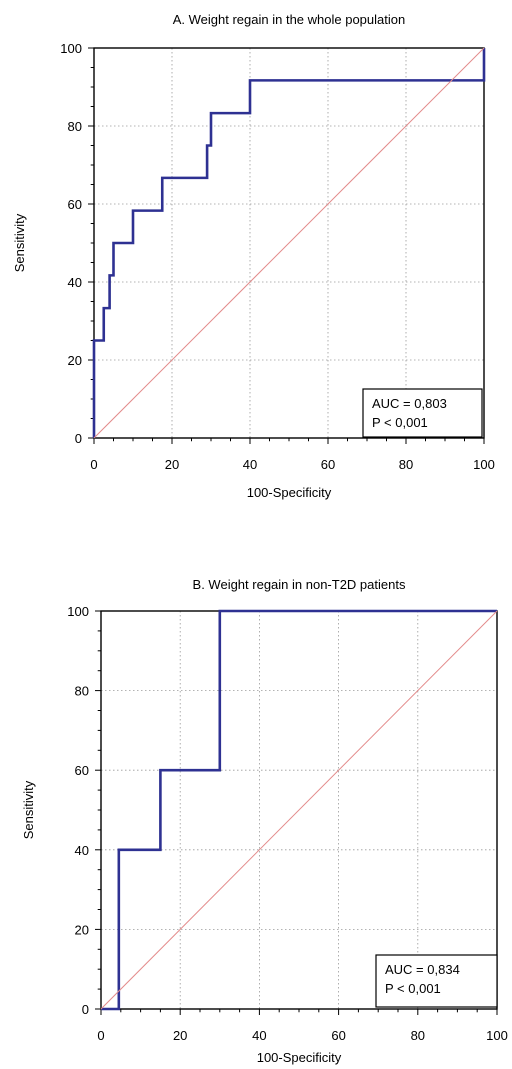  What do you see at coordinates (299, 584) in the screenshot?
I see `chart-title: B. Weight regain in non-T2D patients` at bounding box center [299, 584].